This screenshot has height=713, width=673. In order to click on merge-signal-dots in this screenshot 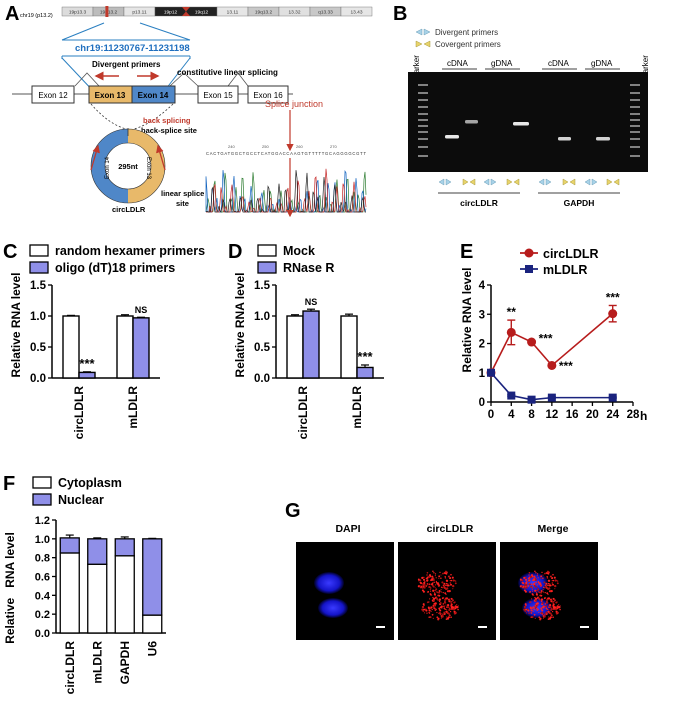, I will do `click(540, 595)`.